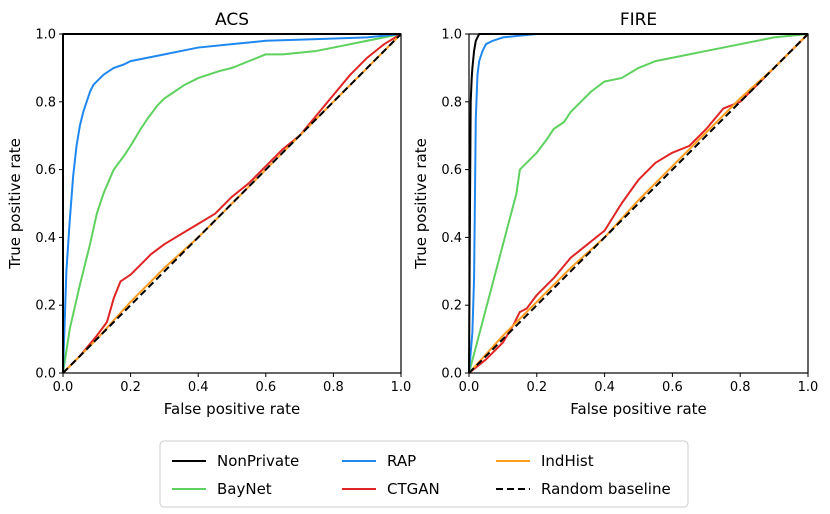 This screenshot has width=830, height=514. I want to click on acs-x-tick-label: 1.0, so click(401, 387).